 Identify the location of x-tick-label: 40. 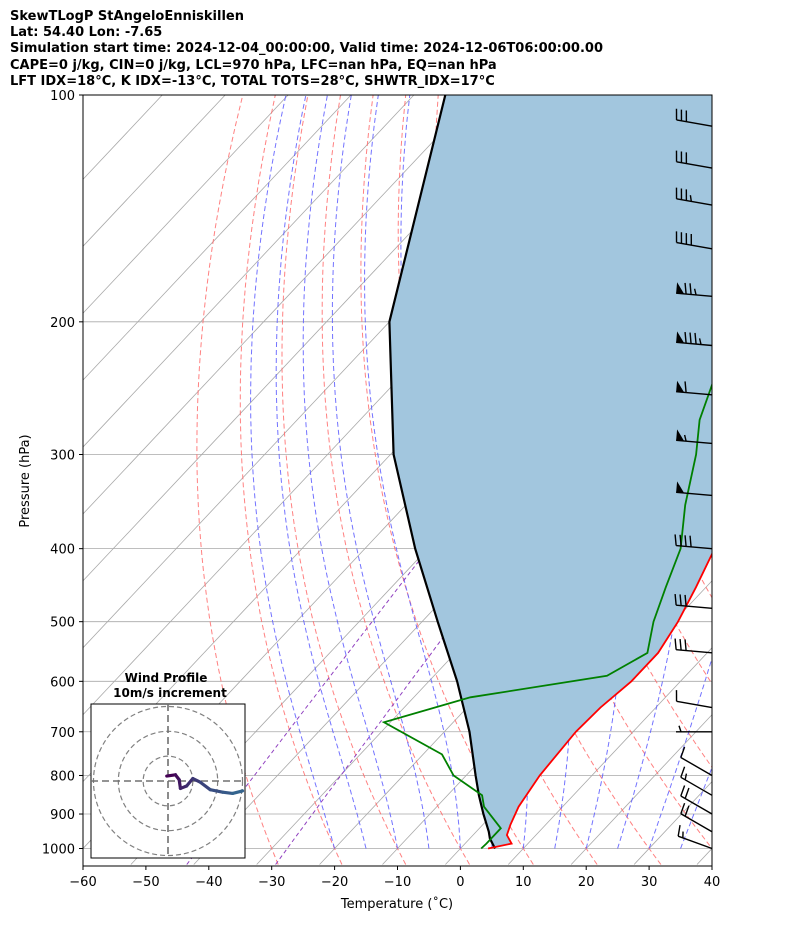
(712, 882).